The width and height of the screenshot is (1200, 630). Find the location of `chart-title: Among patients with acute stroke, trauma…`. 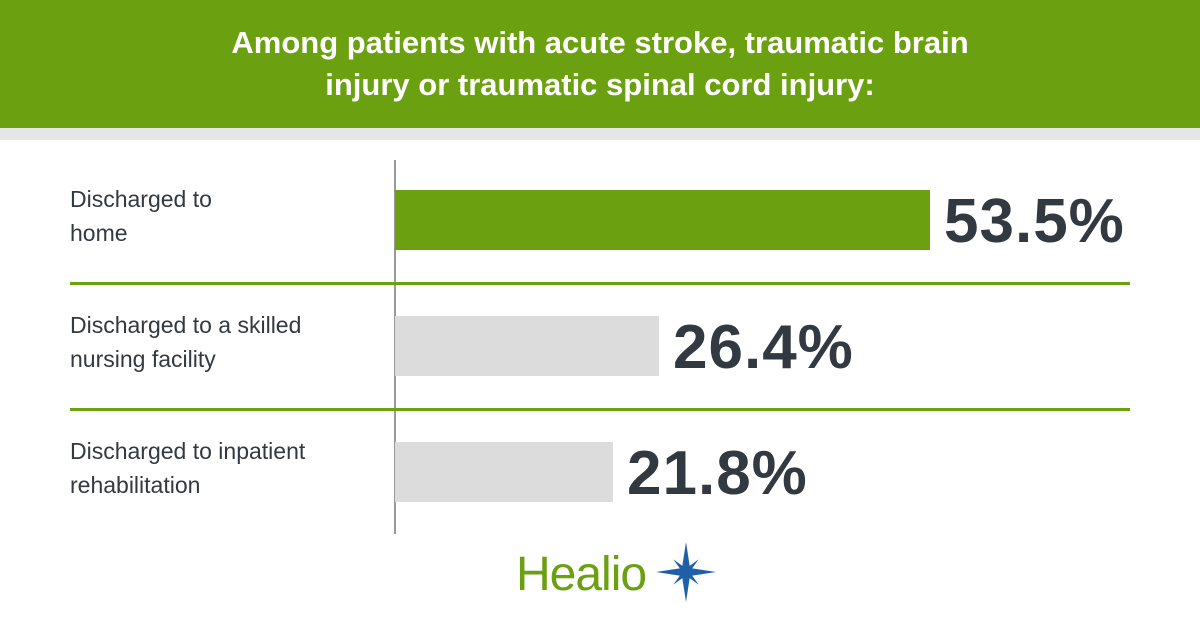

chart-title: Among patients with acute stroke, trauma… is located at coordinates (600, 63).